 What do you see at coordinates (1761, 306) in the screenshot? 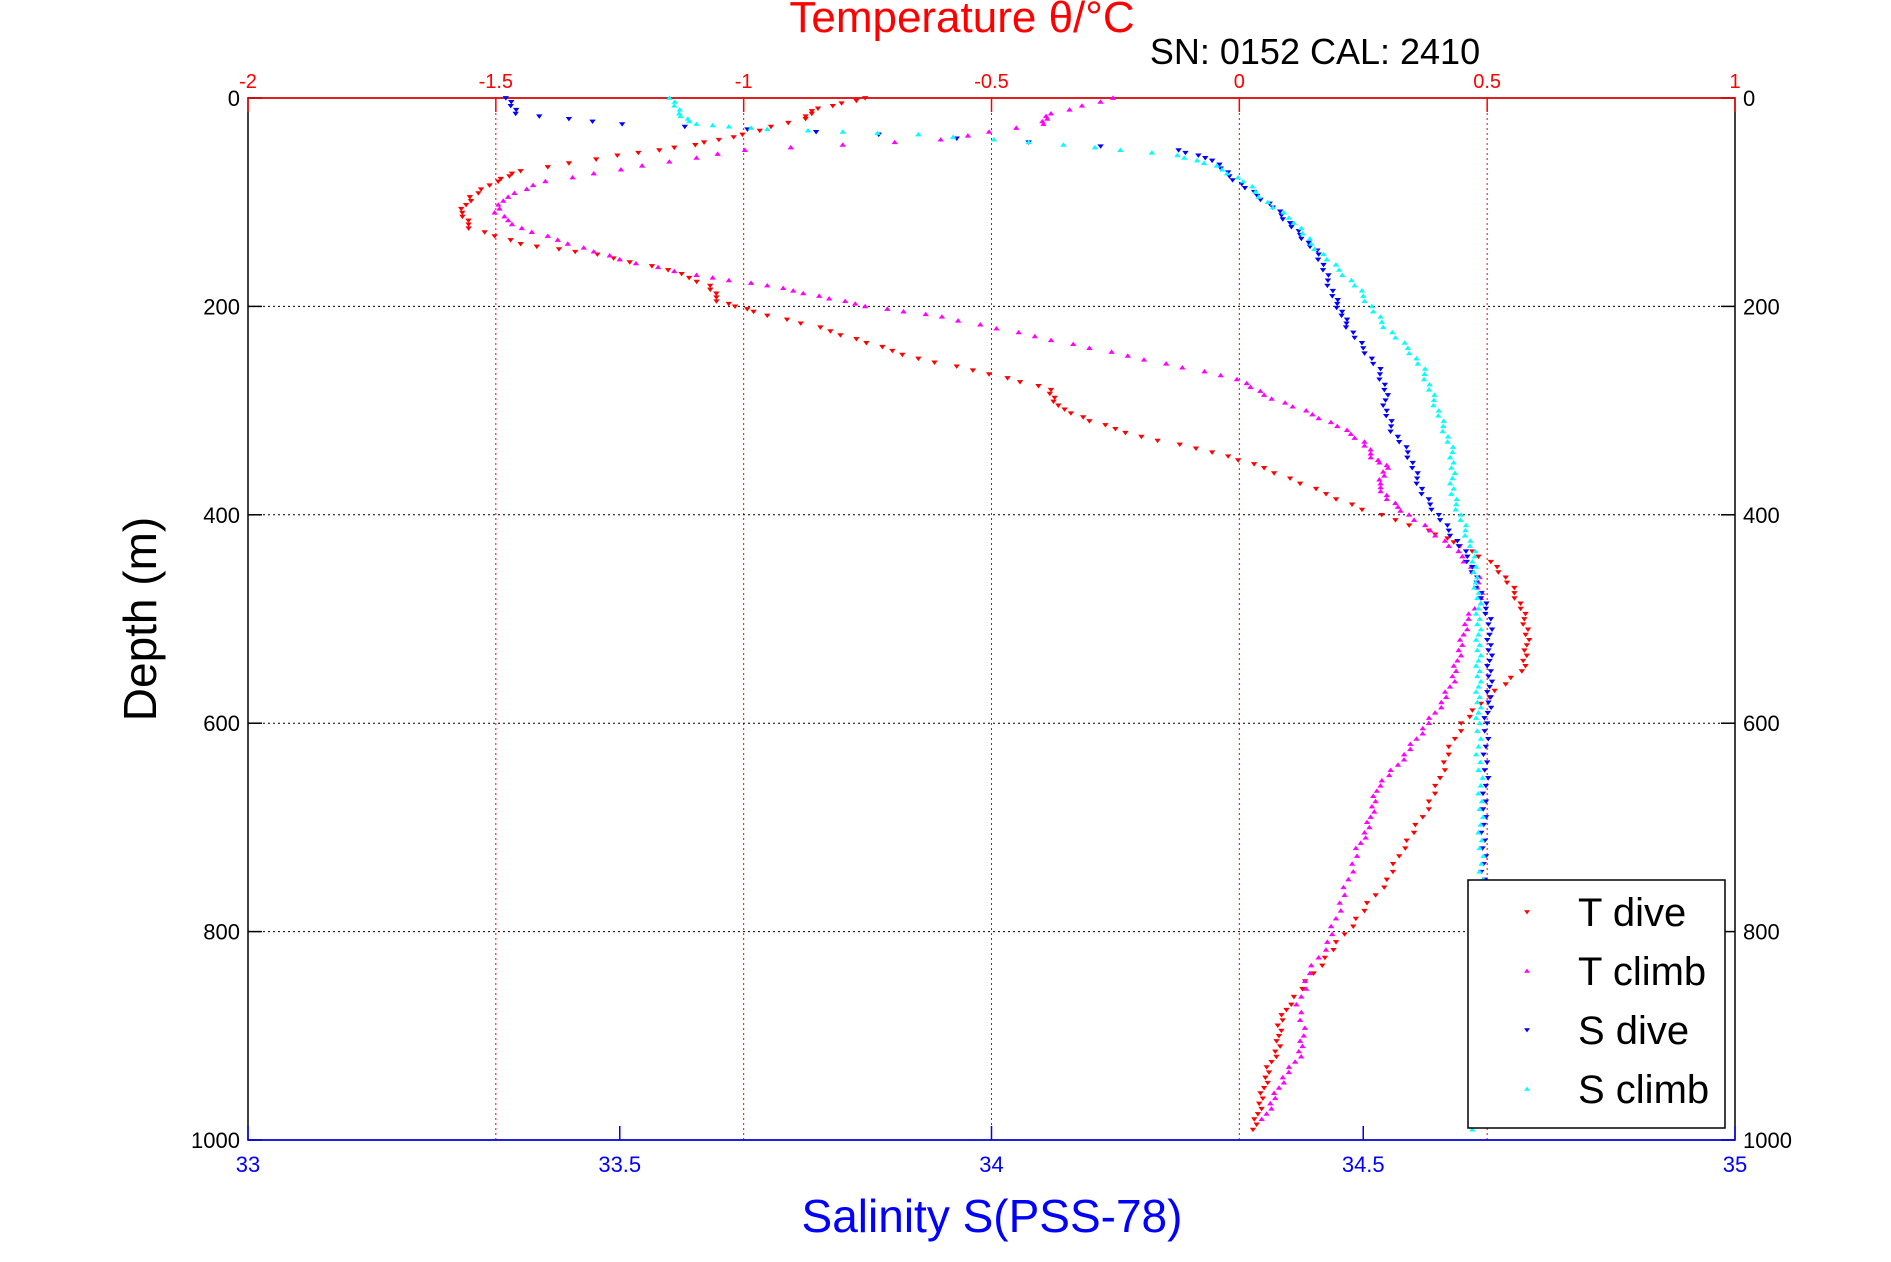
I see `depth-tick-label-right: 200` at bounding box center [1761, 306].